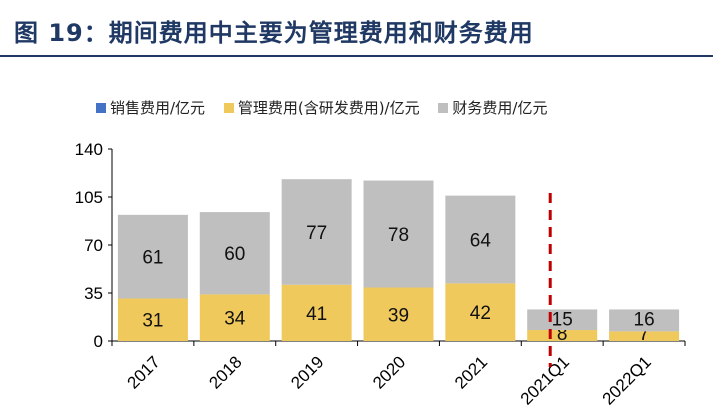  I want to click on data-label: 39, so click(398, 315).